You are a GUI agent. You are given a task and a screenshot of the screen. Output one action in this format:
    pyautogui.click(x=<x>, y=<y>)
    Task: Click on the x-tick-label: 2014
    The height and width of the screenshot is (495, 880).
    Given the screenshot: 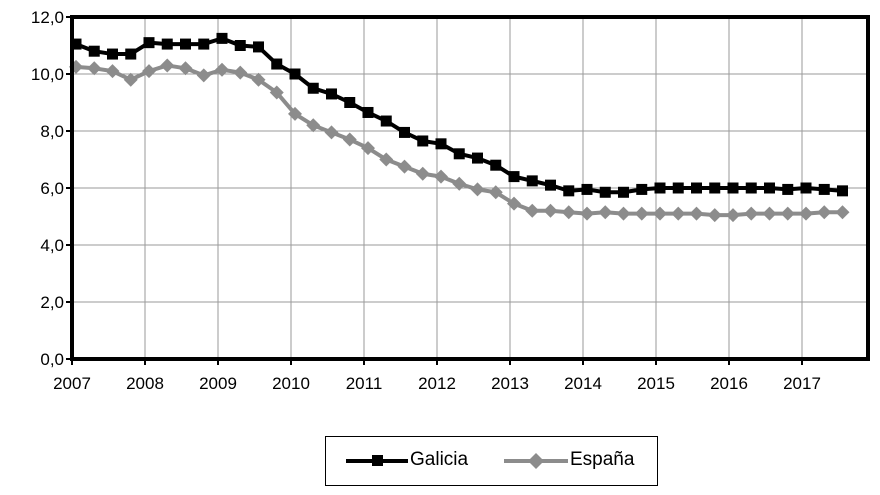 What is the action you would take?
    pyautogui.click(x=583, y=383)
    